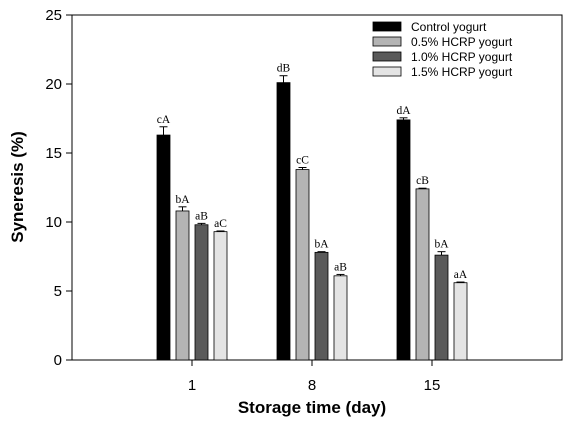 Image resolution: width=571 pixels, height=428 pixels. I want to click on x-axis-title: Storage time (day), so click(312, 407).